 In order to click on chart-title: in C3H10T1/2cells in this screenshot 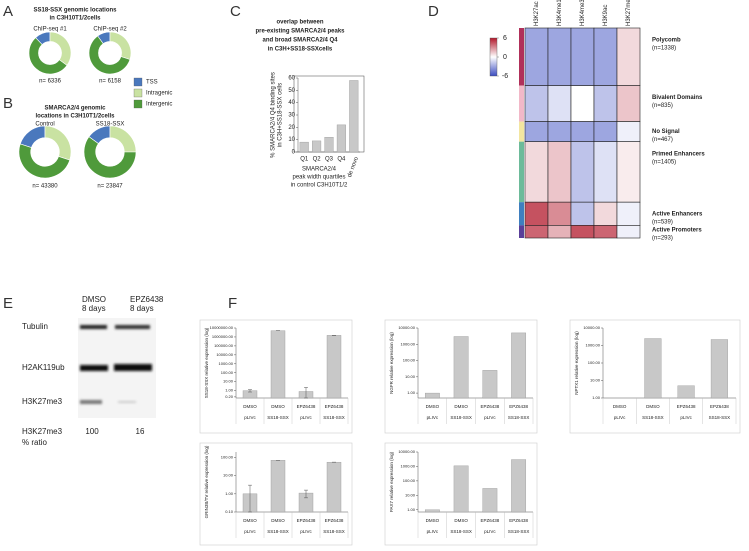, I will do `click(75, 19)`.